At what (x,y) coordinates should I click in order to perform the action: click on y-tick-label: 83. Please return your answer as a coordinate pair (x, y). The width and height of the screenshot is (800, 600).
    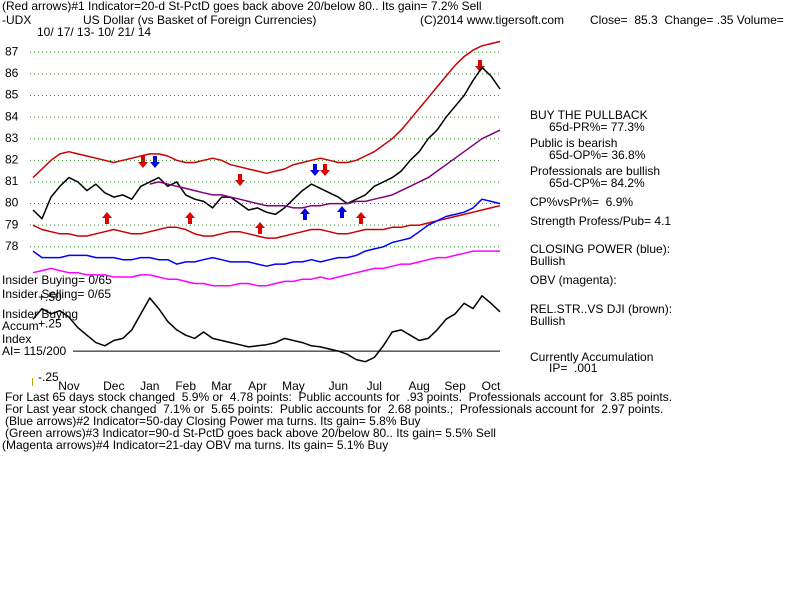
    Looking at the image, I should click on (12, 138).